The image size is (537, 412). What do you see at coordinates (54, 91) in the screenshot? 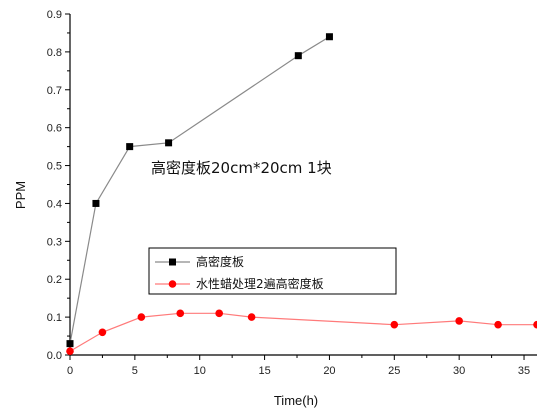
I see `y-tick-label: 0.7` at bounding box center [54, 91].